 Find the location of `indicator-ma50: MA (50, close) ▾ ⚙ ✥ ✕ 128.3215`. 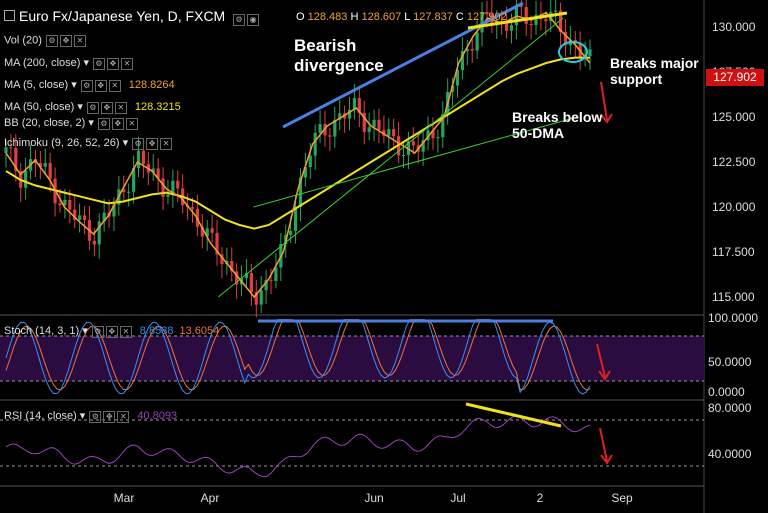

indicator-ma50: MA (50, close) ▾ ⚙ ✥ ✕ 128.3215 is located at coordinates (92, 107).